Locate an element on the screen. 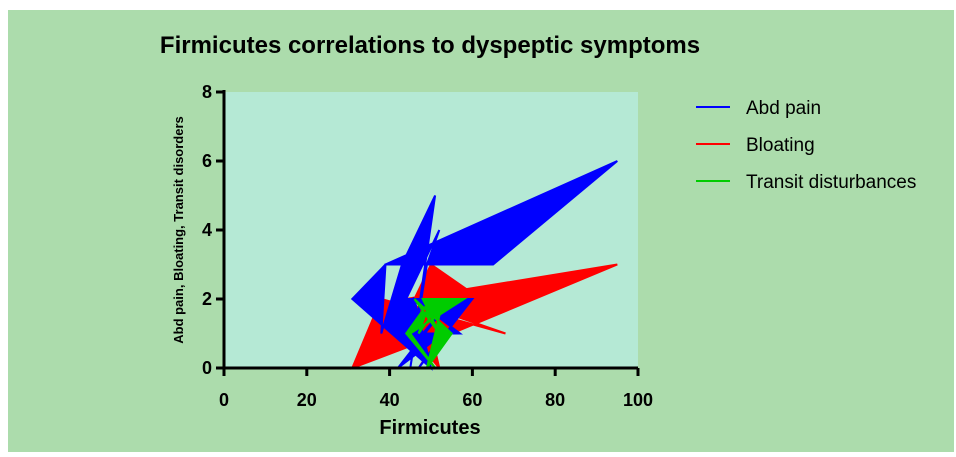  y-axis-label: Abd pain, Bloating, Transit disorders is located at coordinates (178, 230).